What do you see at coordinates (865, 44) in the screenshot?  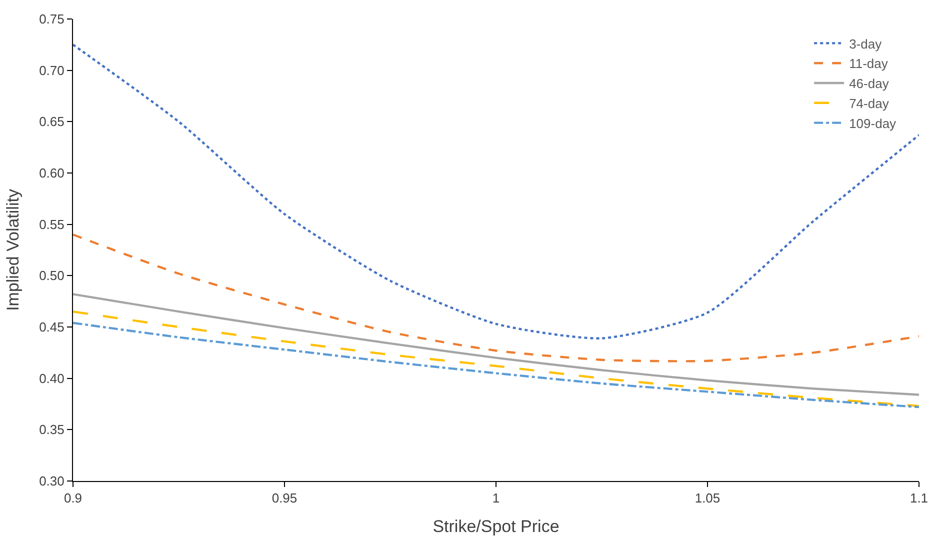 I see `legend-label: 3-day` at bounding box center [865, 44].